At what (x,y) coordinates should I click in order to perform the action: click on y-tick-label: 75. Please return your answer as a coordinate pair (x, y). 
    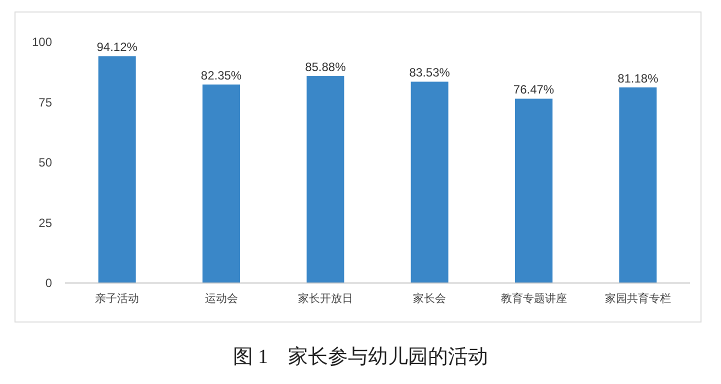
    Looking at the image, I should click on (45, 102).